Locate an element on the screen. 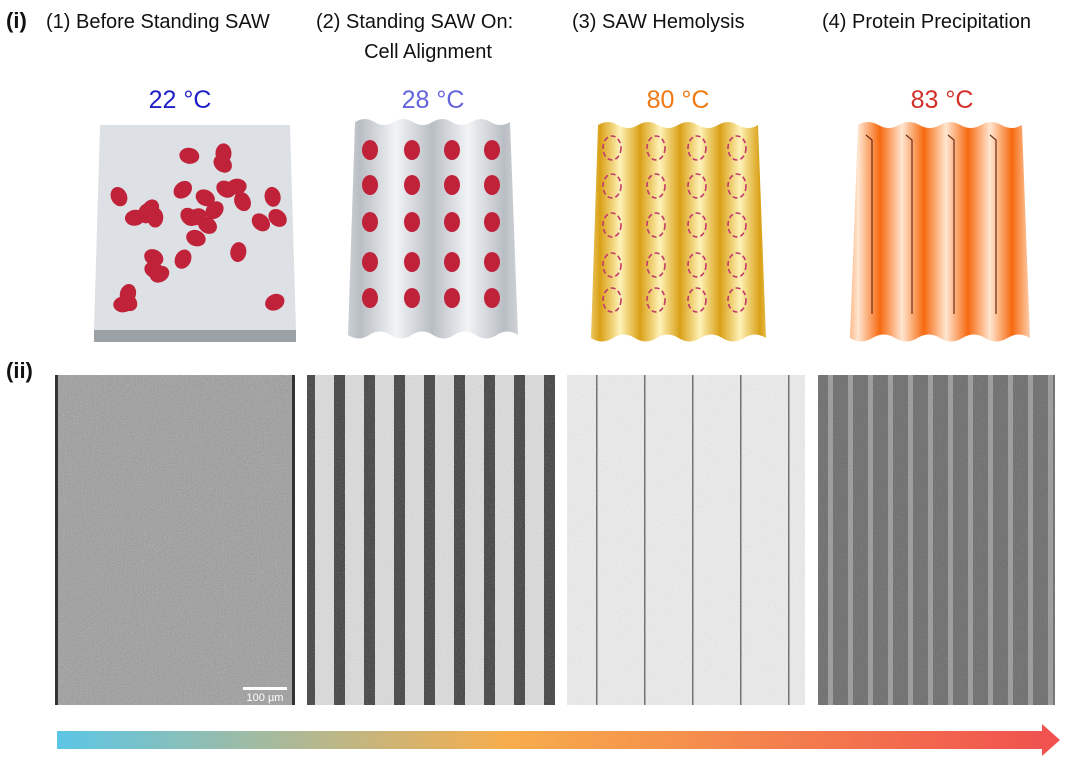 This screenshot has height=761, width=1080. temperature: 22 °C is located at coordinates (180, 100).